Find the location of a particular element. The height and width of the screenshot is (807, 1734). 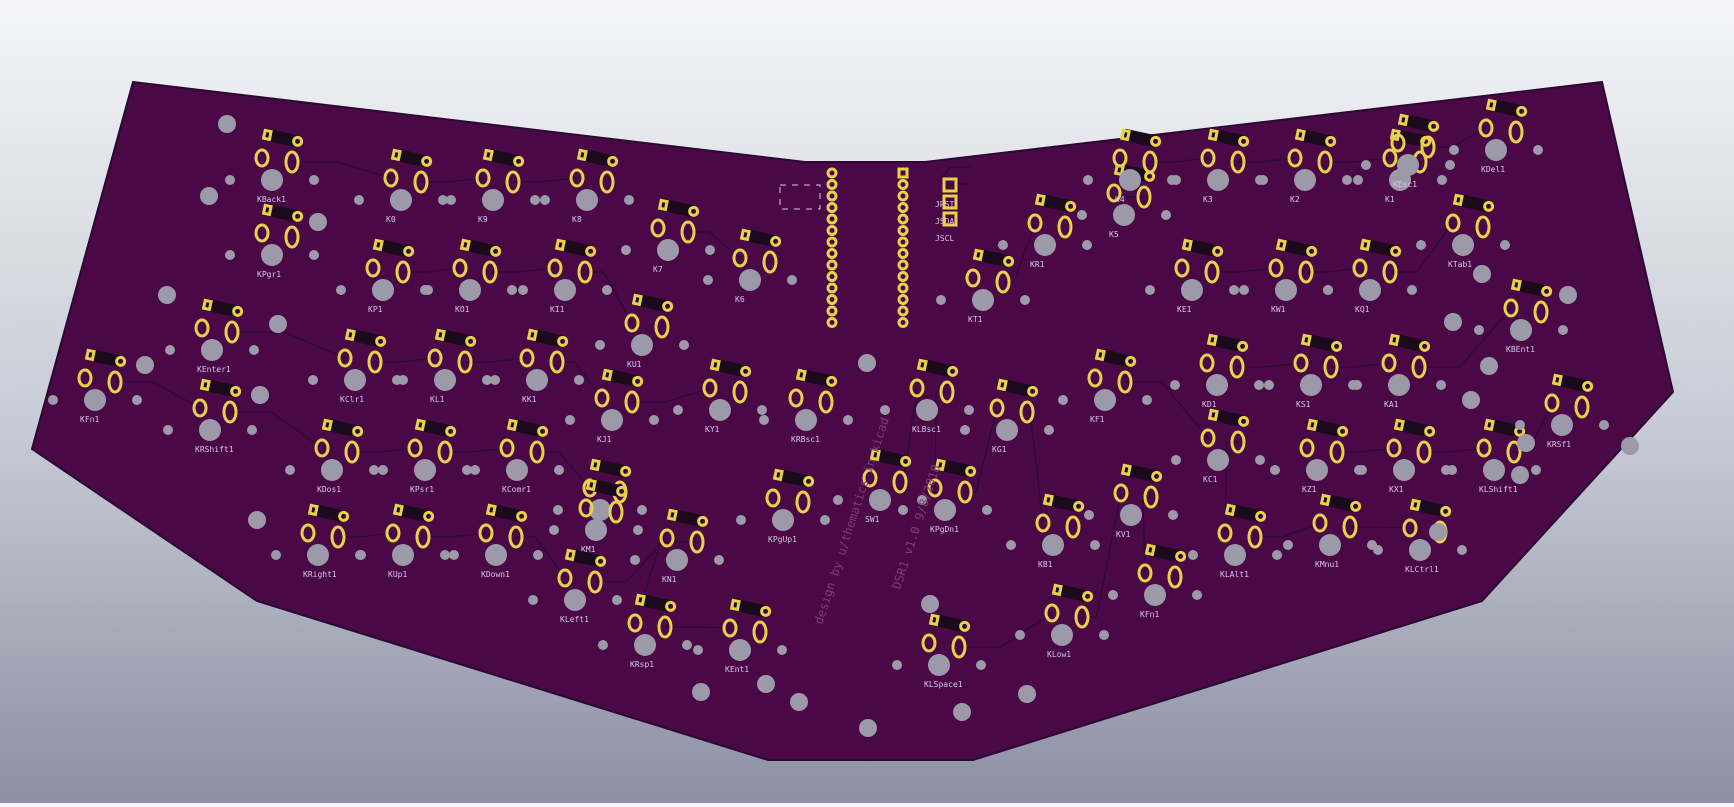

switch-label: KBEnt1 is located at coordinates (1520, 349).